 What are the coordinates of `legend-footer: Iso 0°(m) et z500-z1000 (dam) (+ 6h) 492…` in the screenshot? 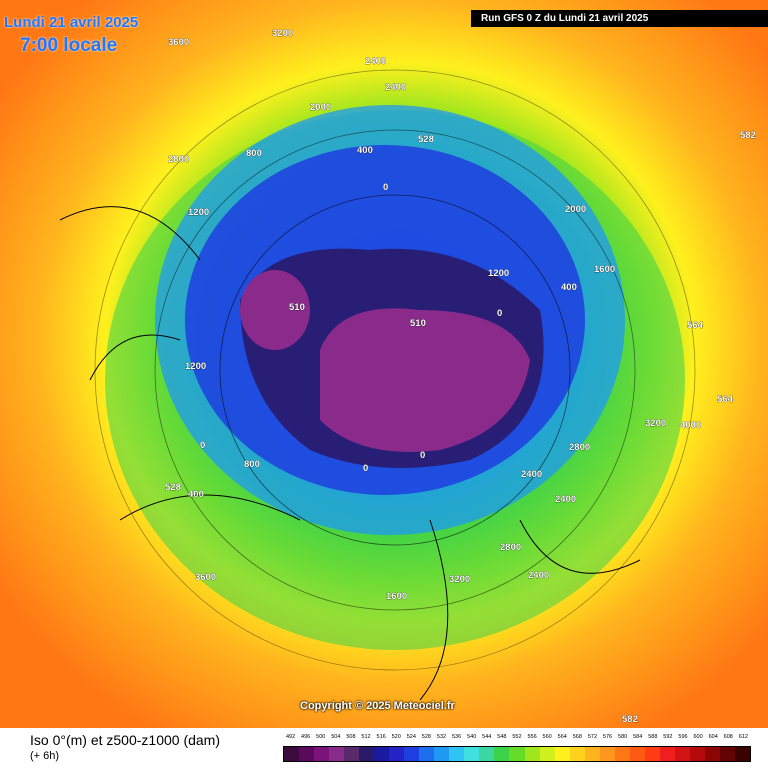 It's located at (384, 748).